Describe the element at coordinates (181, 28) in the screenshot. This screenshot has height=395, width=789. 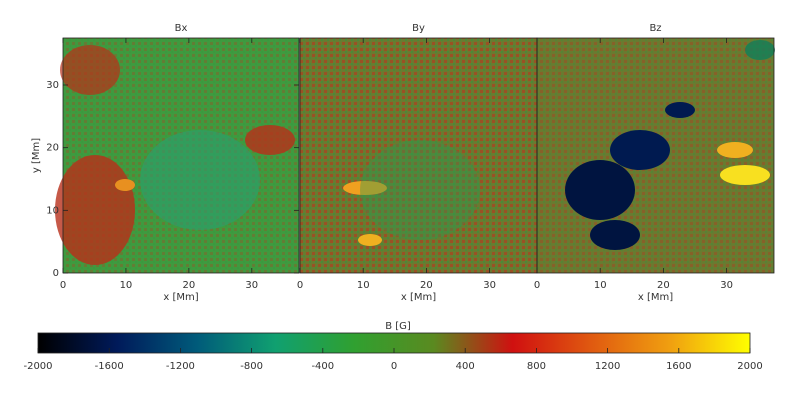
I see `panel-title: Bx` at that location.